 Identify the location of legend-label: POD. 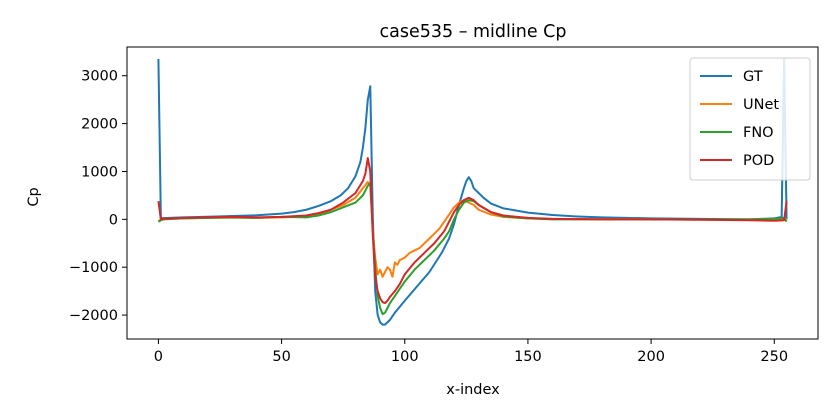
(758, 161).